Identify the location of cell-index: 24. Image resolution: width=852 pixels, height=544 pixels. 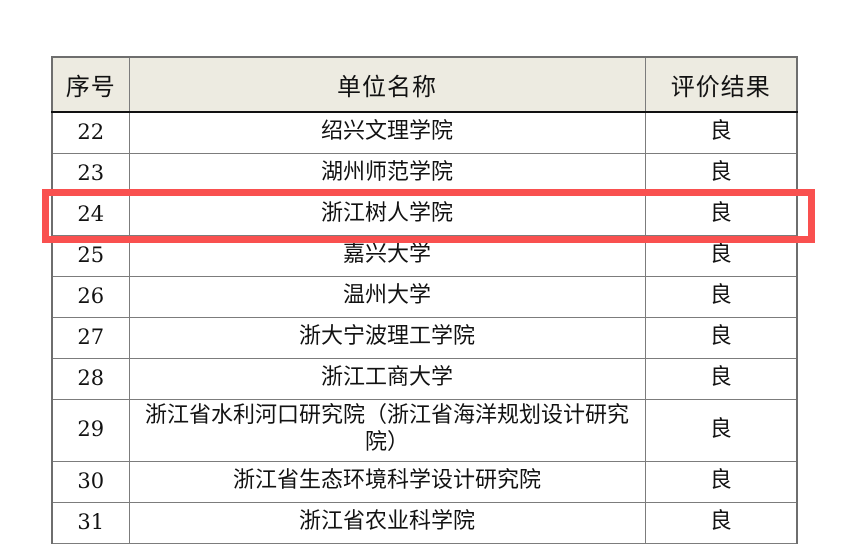
(90, 214).